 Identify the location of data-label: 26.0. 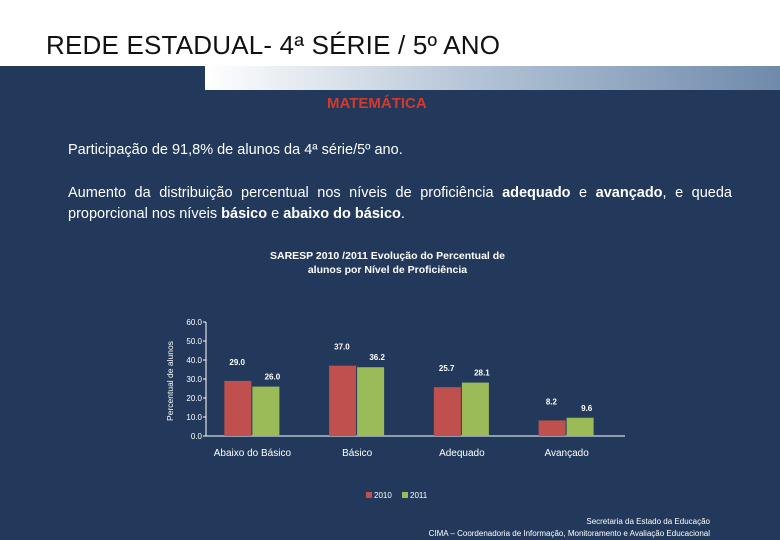
(273, 377).